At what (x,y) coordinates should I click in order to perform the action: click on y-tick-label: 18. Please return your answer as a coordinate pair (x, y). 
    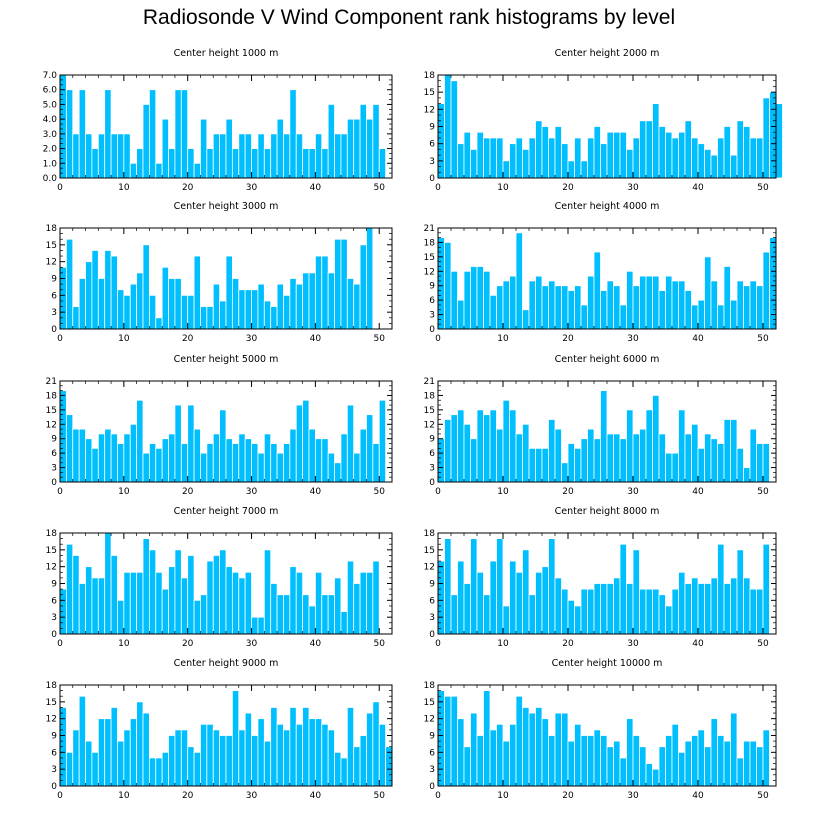
    Looking at the image, I should click on (52, 229).